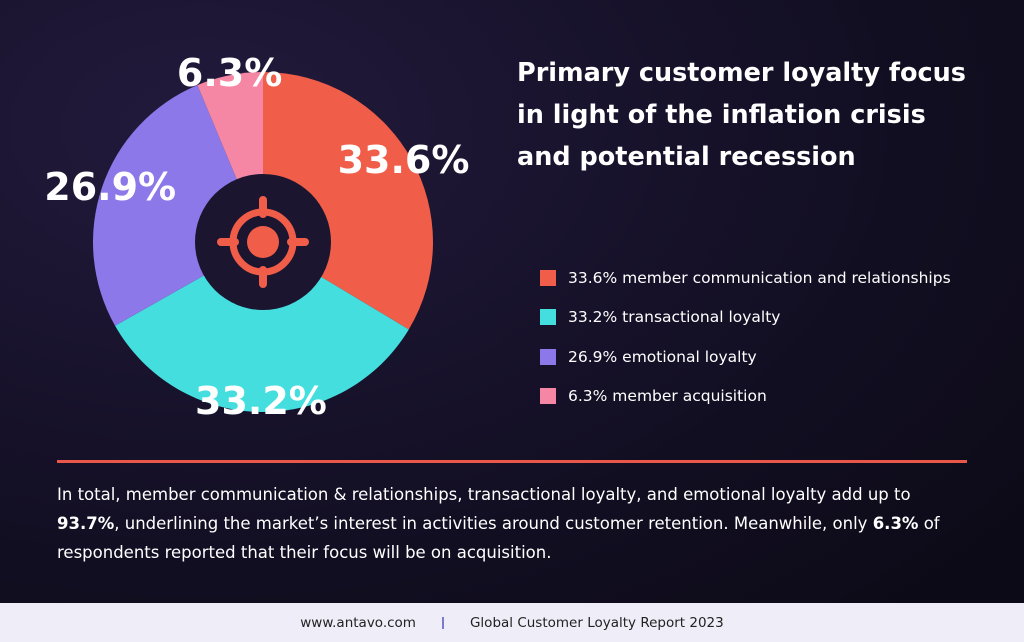  I want to click on legend-item: 6.3% member acquisition, so click(745, 397).